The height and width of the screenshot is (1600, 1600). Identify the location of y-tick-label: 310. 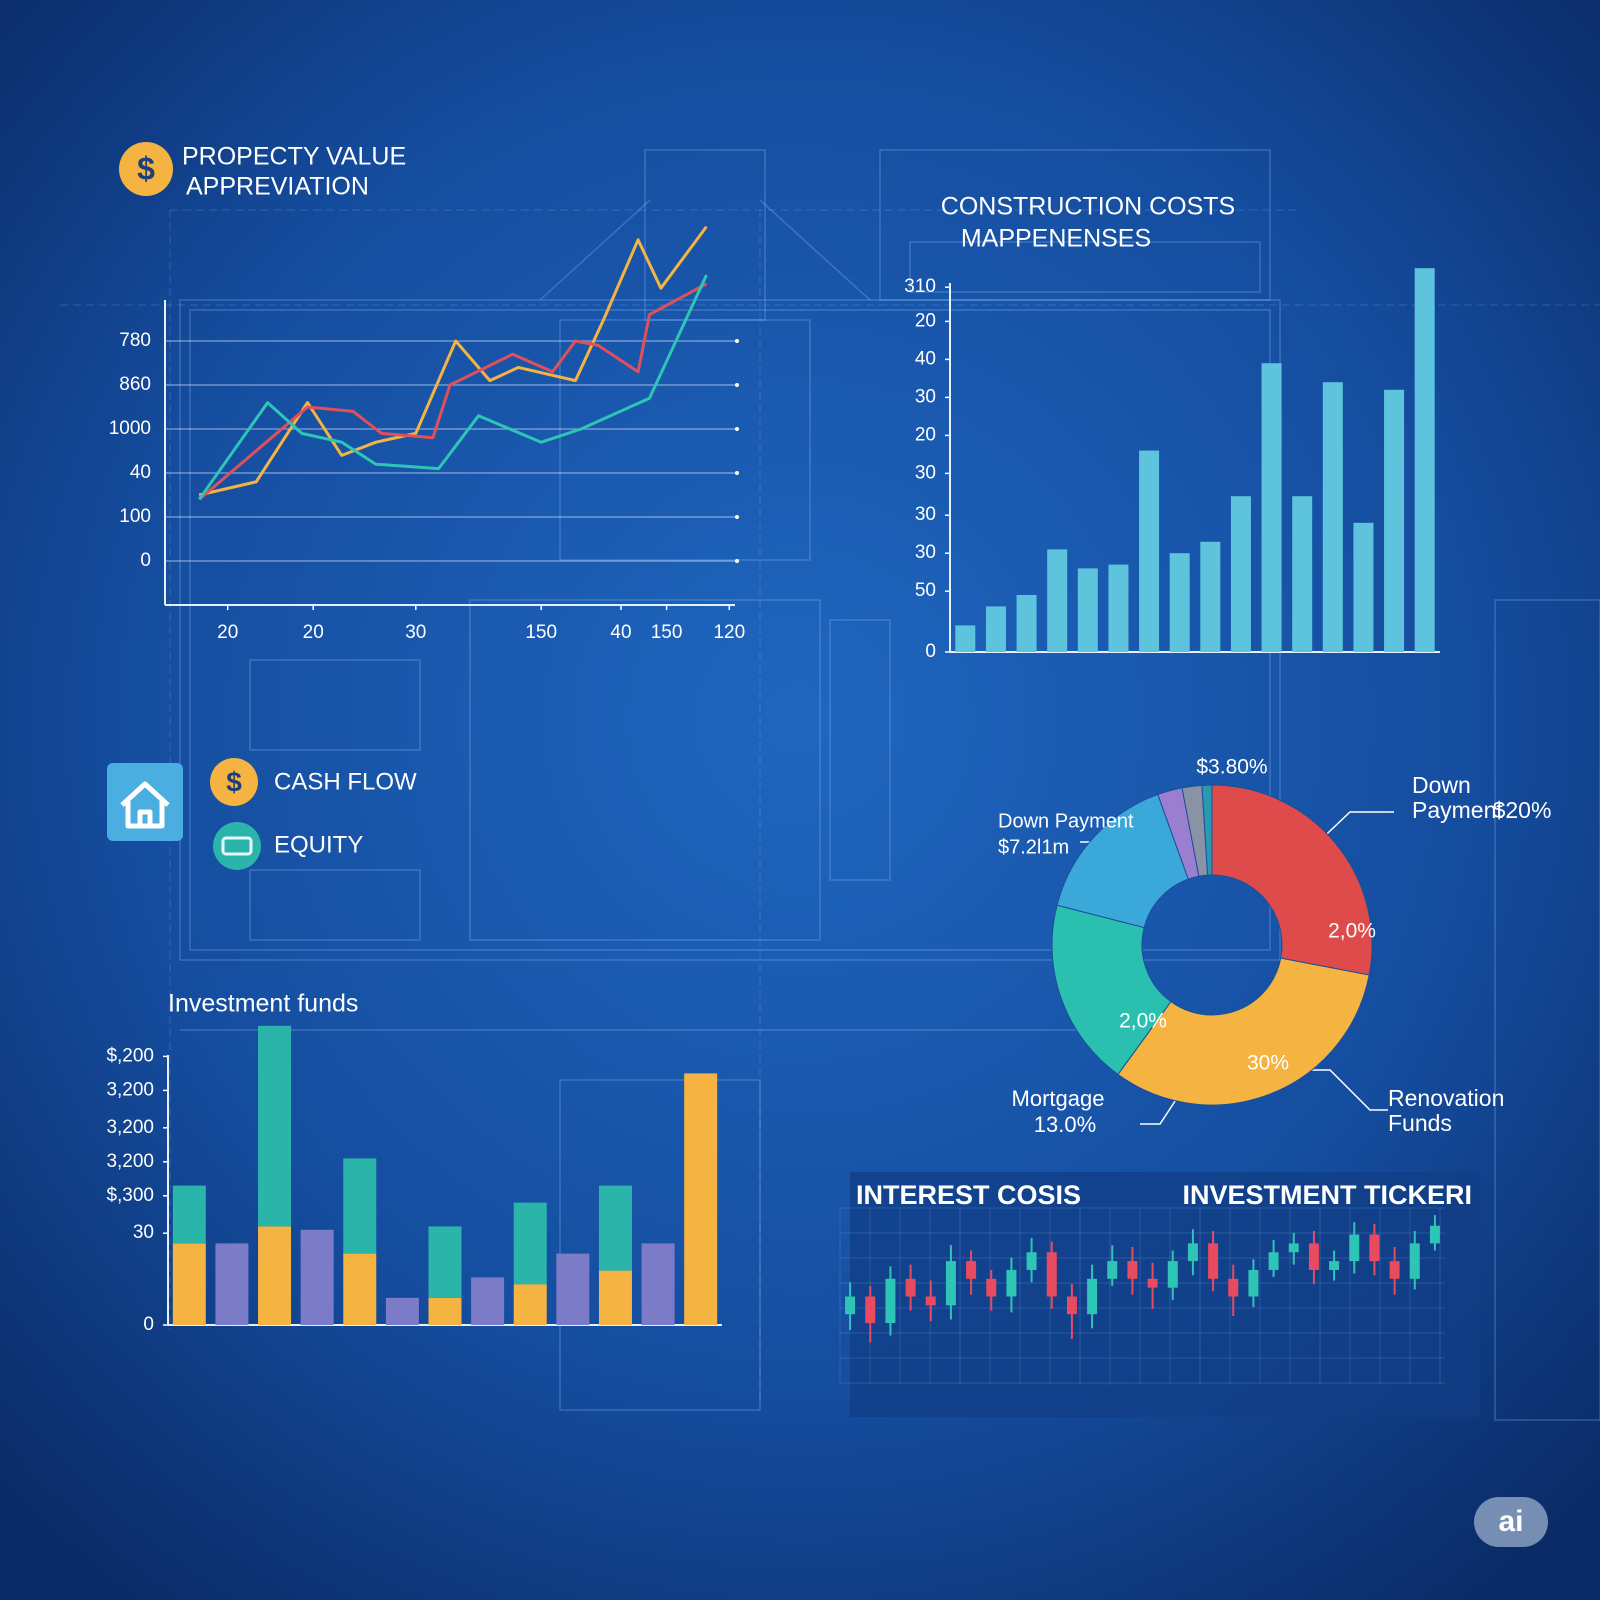
(920, 286).